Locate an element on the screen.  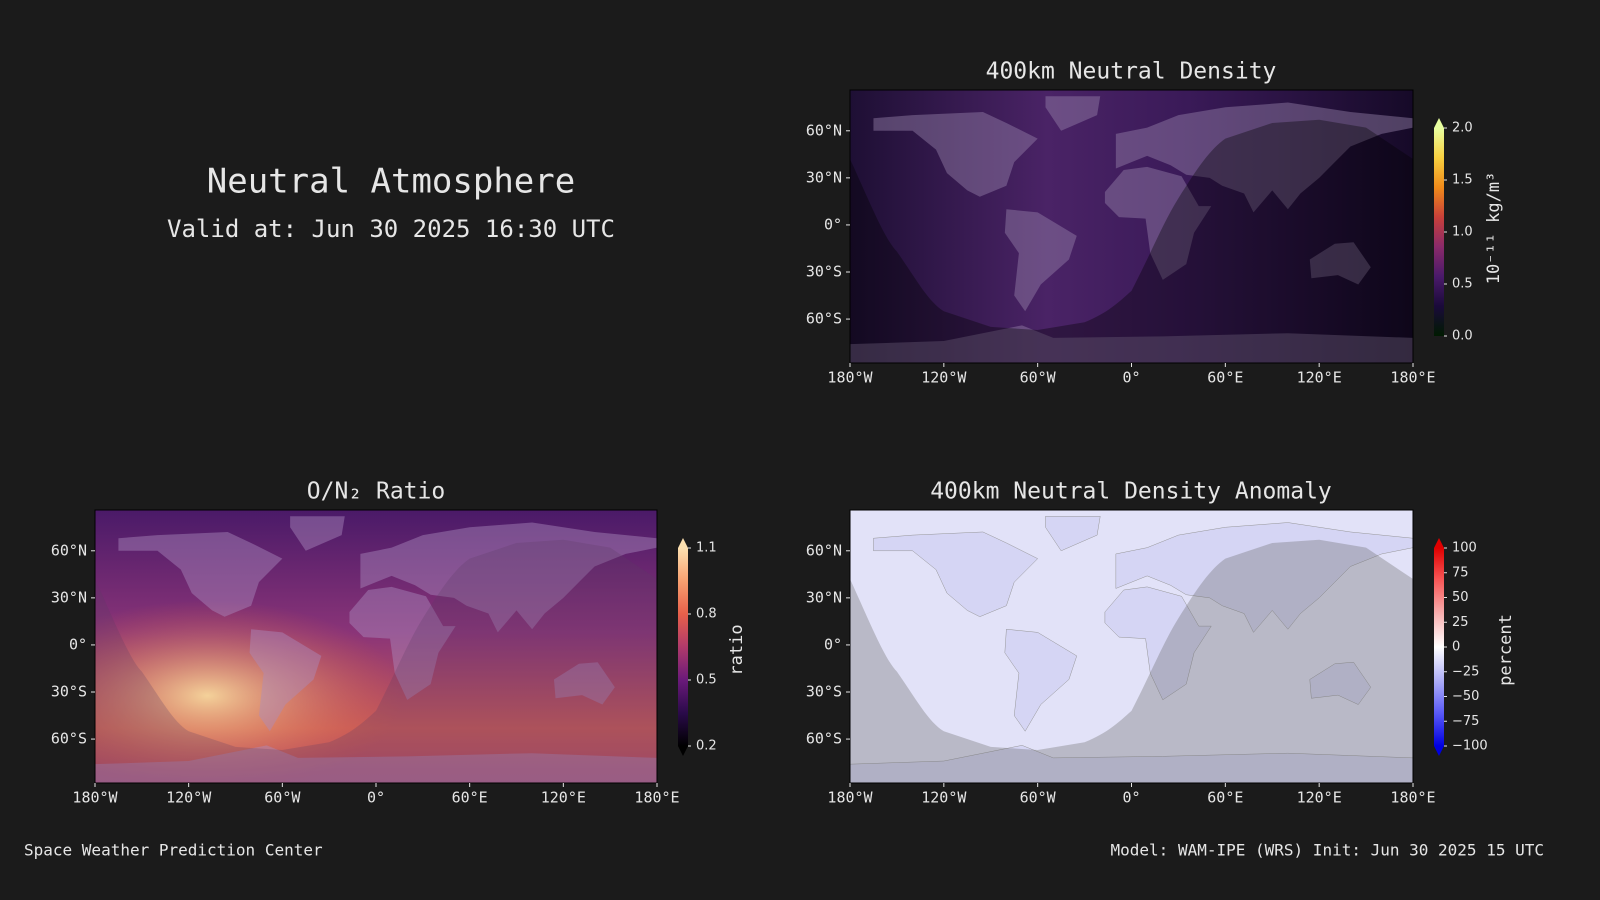
colorbar-tick-label: 0 is located at coordinates (1456, 647).